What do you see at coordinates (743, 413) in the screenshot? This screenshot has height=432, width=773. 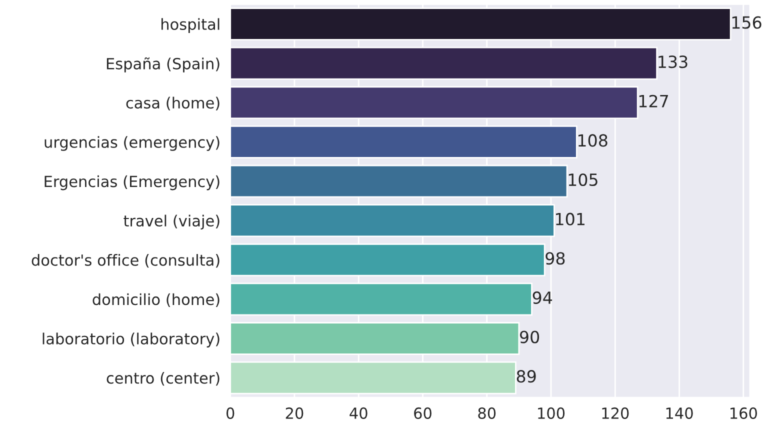 I see `x-tick-label: 160` at bounding box center [743, 413].